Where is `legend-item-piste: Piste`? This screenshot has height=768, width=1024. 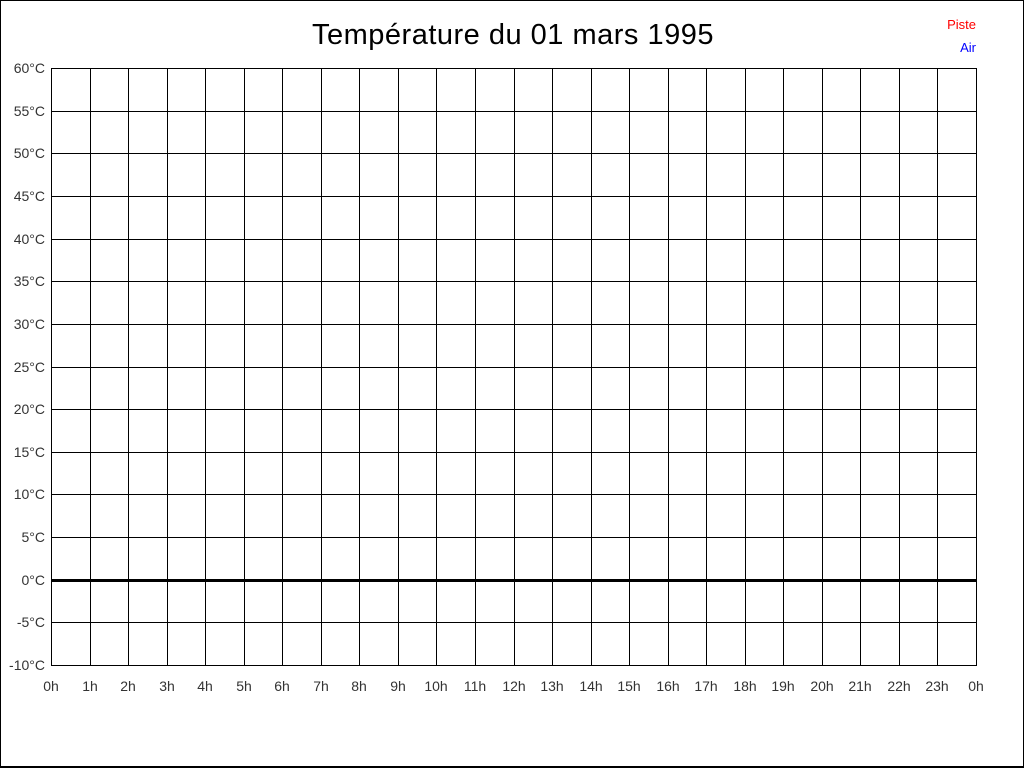 legend-item-piste: Piste is located at coordinates (961, 24).